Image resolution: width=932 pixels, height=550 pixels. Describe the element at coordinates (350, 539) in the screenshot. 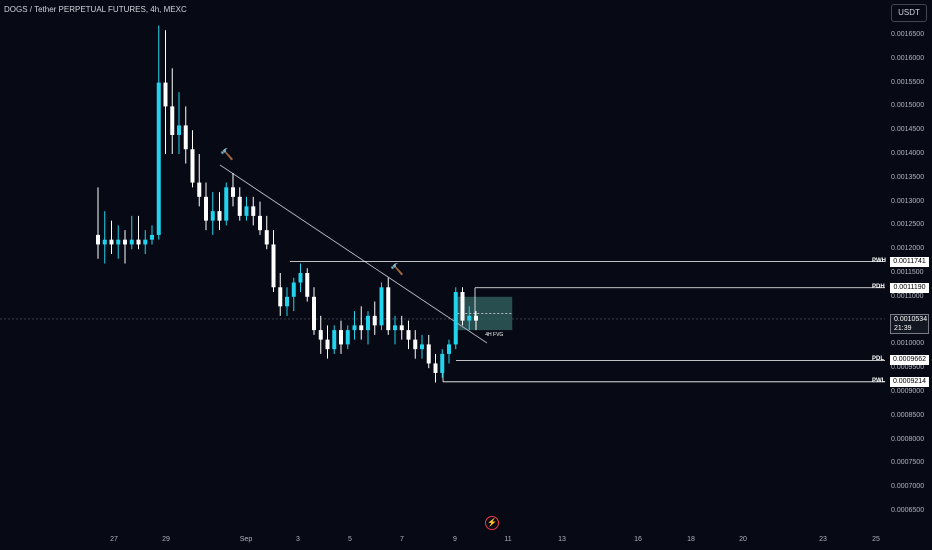

I see `time-tick-label: 5` at that location.